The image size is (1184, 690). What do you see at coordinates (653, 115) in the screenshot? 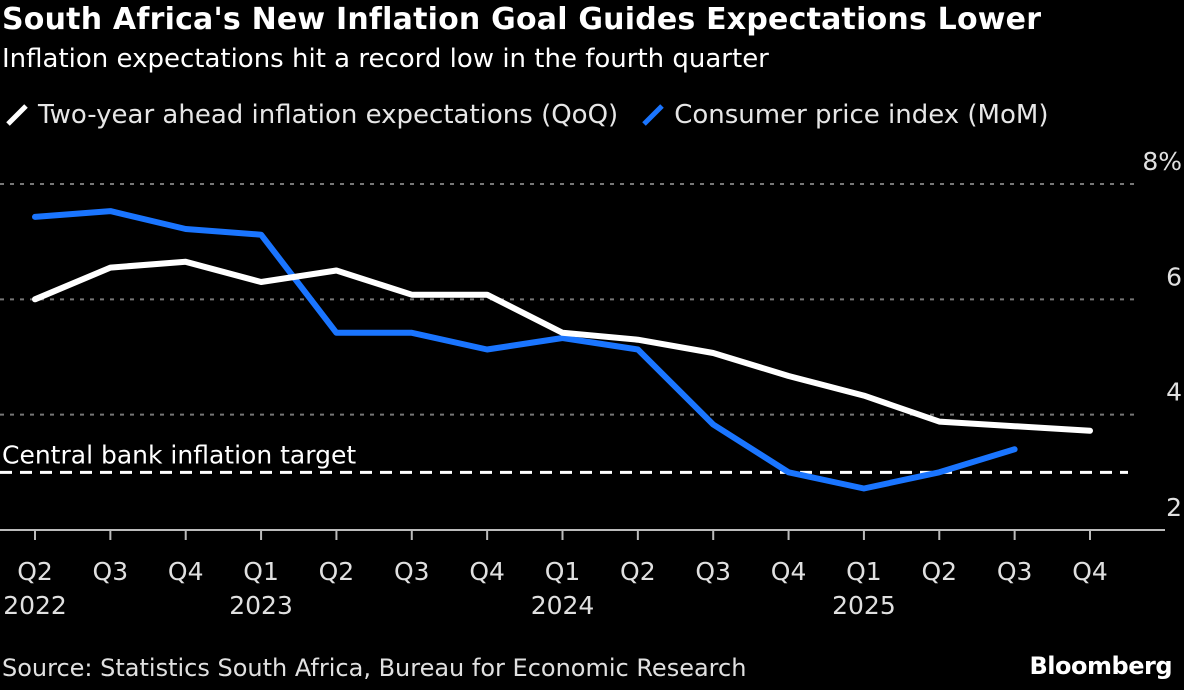
I see `legend-swatch-cpi-icon` at bounding box center [653, 115].